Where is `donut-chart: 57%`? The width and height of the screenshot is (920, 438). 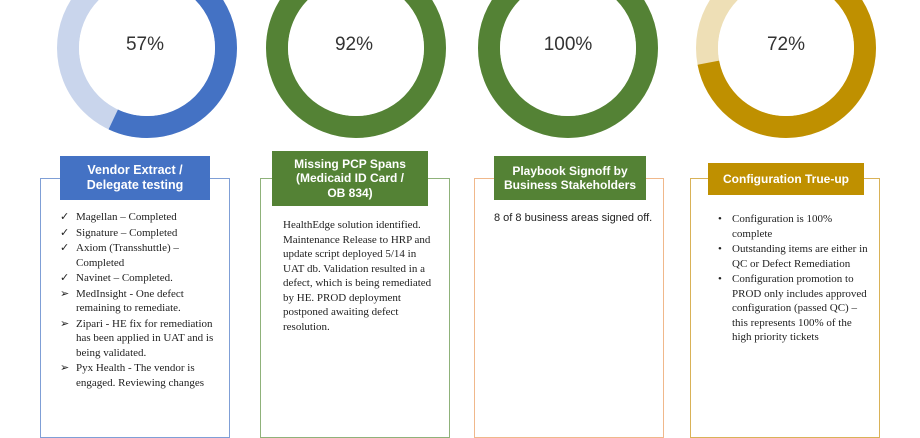 donut-chart: 57% is located at coordinates (145, 70).